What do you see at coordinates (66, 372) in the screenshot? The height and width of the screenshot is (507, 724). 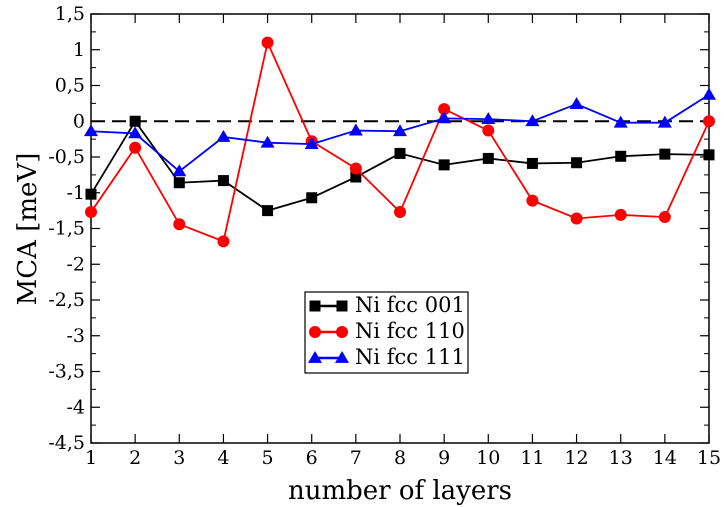 I see `y-tick-label: -3,5` at bounding box center [66, 372].